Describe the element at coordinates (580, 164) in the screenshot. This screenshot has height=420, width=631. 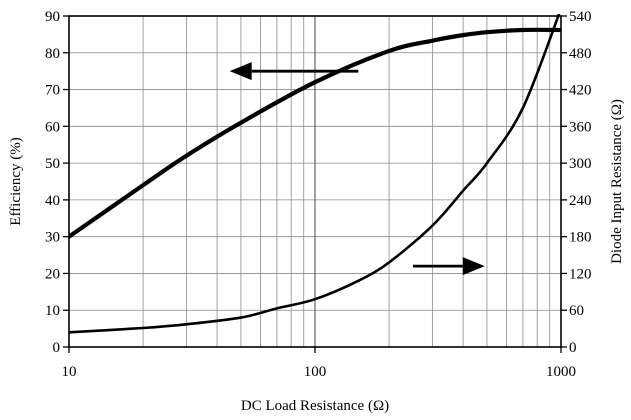
I see `y2-tick-label: 300` at that location.